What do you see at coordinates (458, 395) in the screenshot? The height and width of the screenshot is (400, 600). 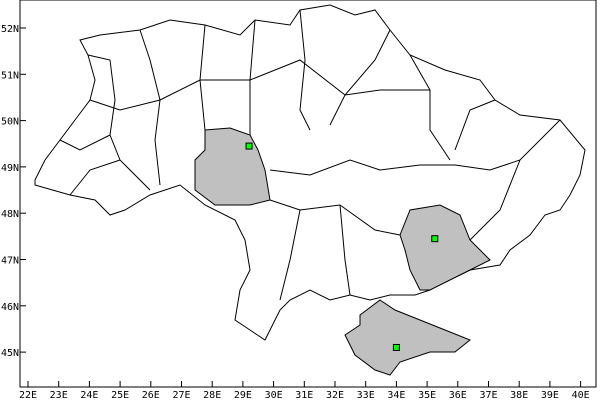 I see `x-tick-label: 36E` at bounding box center [458, 395].